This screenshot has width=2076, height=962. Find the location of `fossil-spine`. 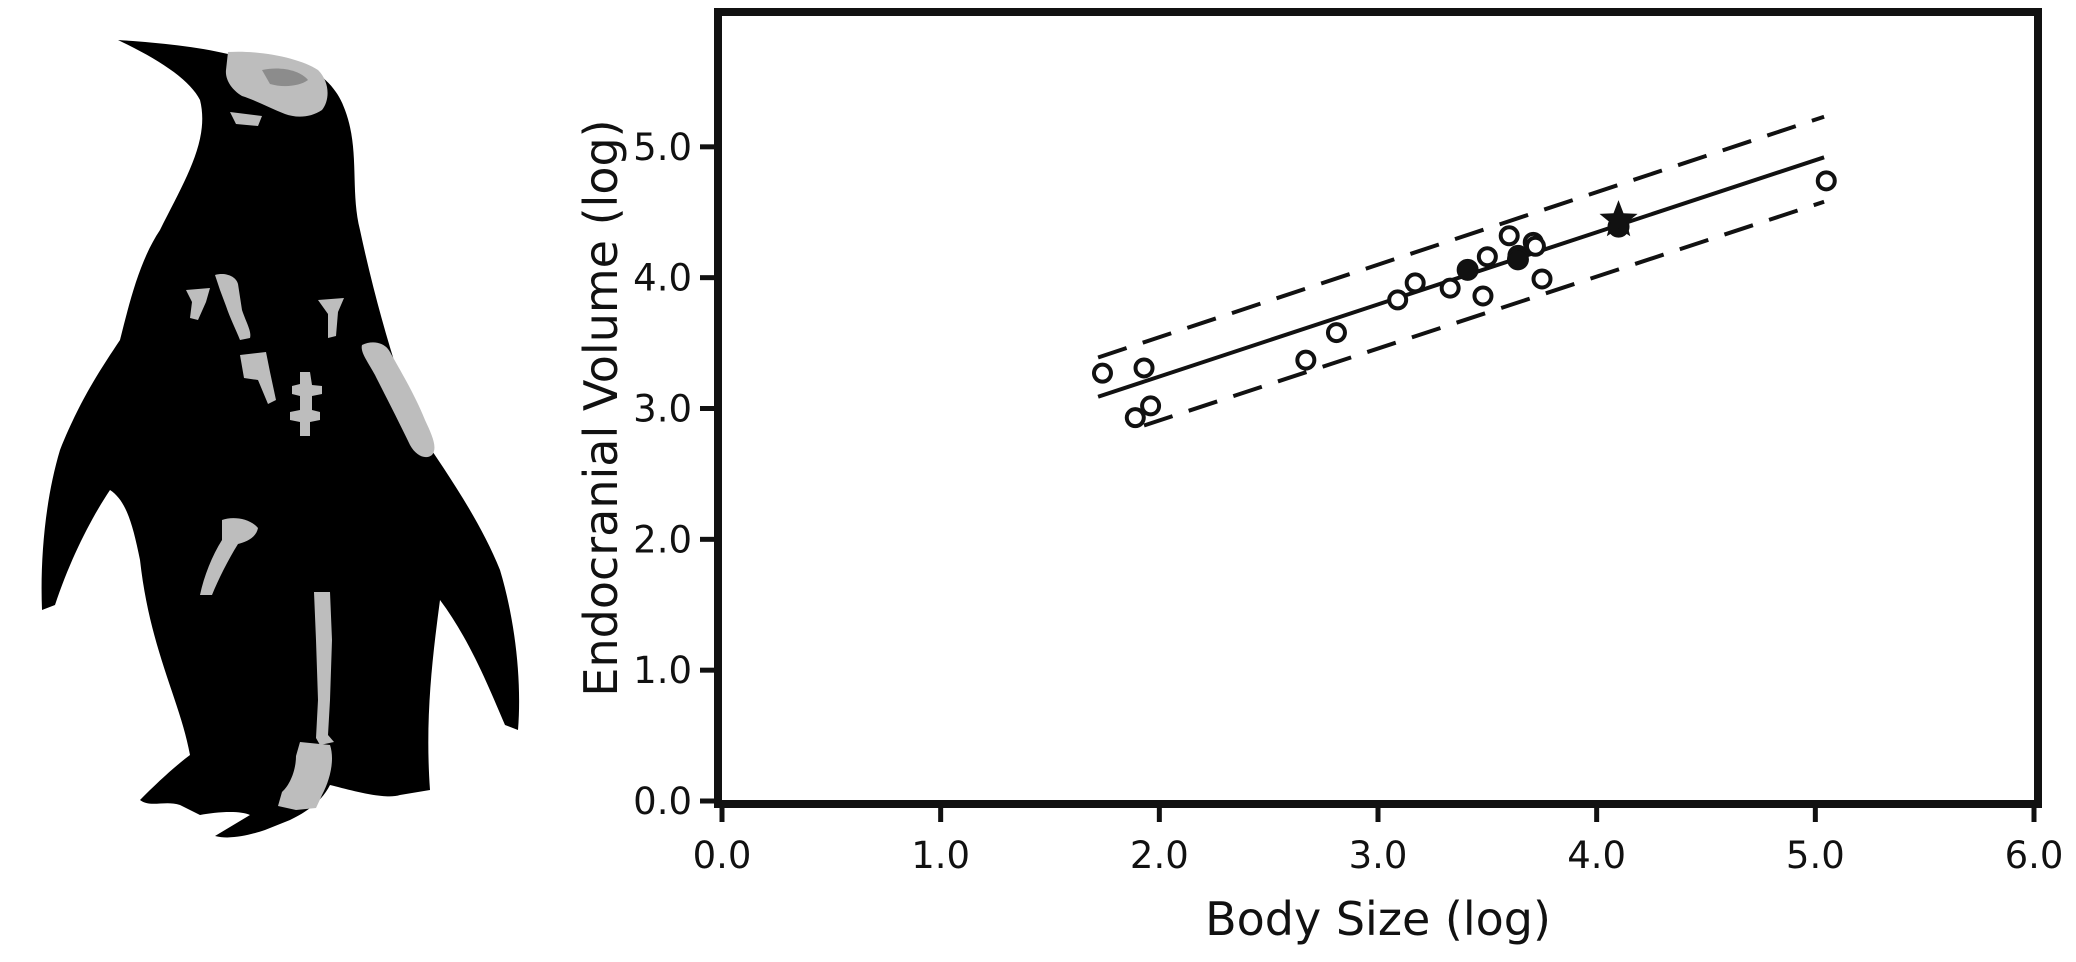

fossil-spine is located at coordinates (306, 404).